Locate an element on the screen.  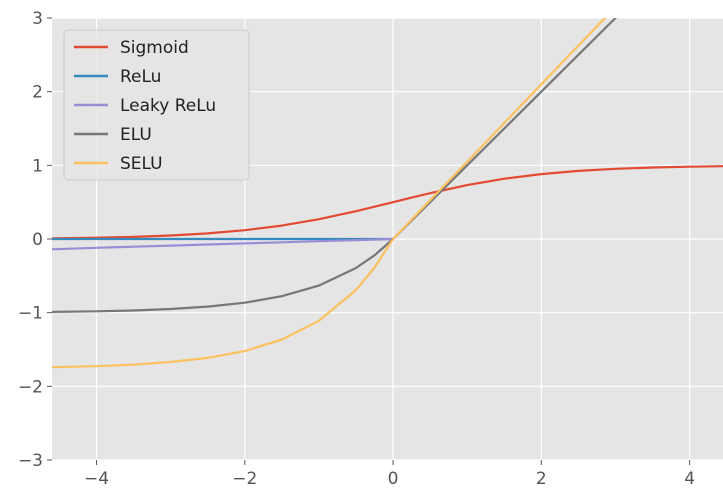
legend: Sigmoid ReLu Leaky ReLu ELU SELU is located at coordinates (156, 105).